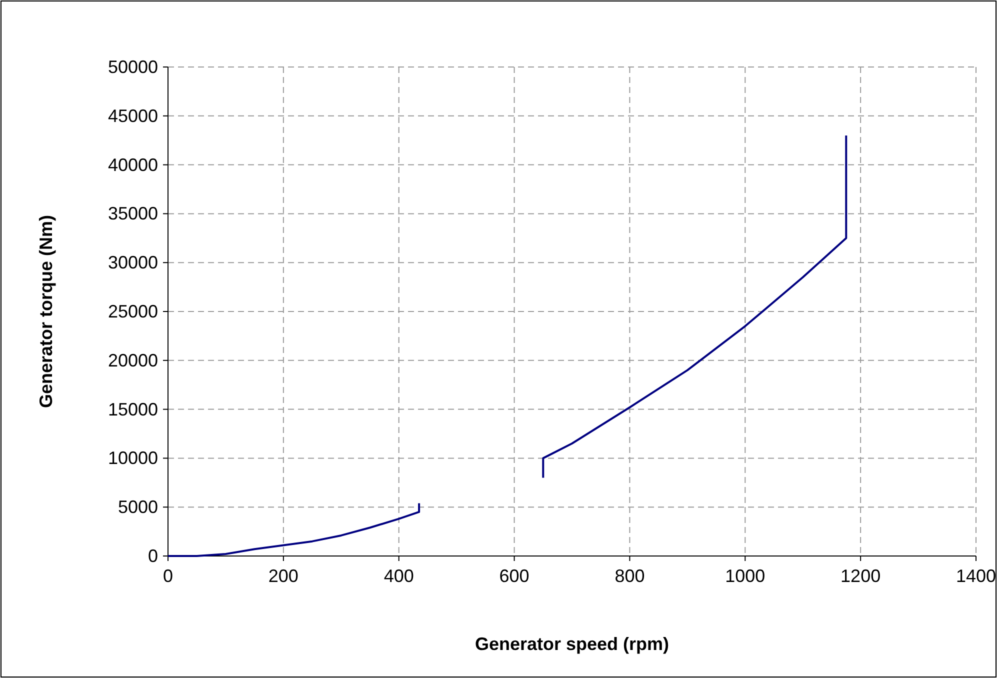 This screenshot has height=678, width=997. I want to click on y-tick-label: 45000, so click(133, 116).